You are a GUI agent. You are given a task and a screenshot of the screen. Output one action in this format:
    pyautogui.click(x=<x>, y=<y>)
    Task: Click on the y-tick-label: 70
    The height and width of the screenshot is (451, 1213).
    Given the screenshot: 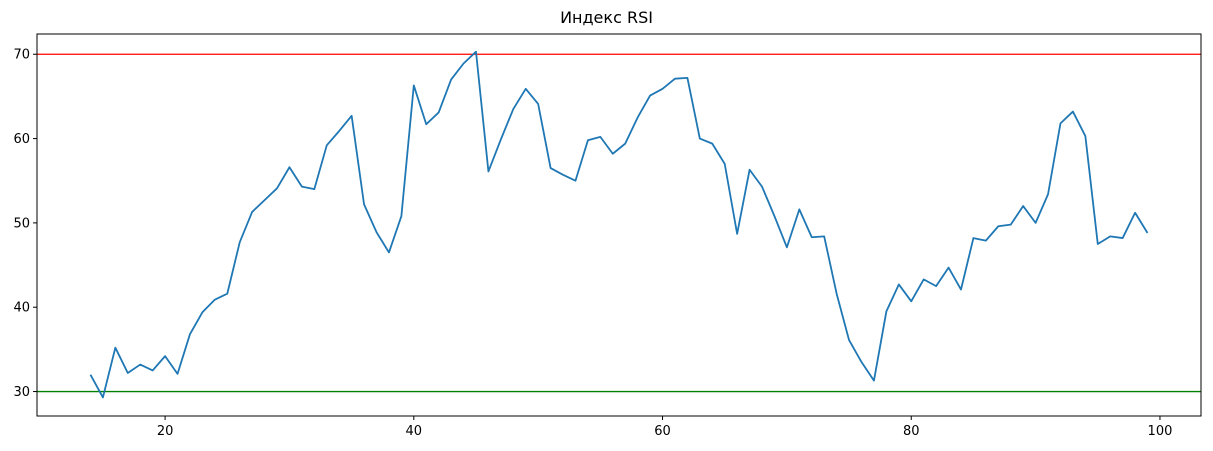 What is the action you would take?
    pyautogui.click(x=21, y=55)
    